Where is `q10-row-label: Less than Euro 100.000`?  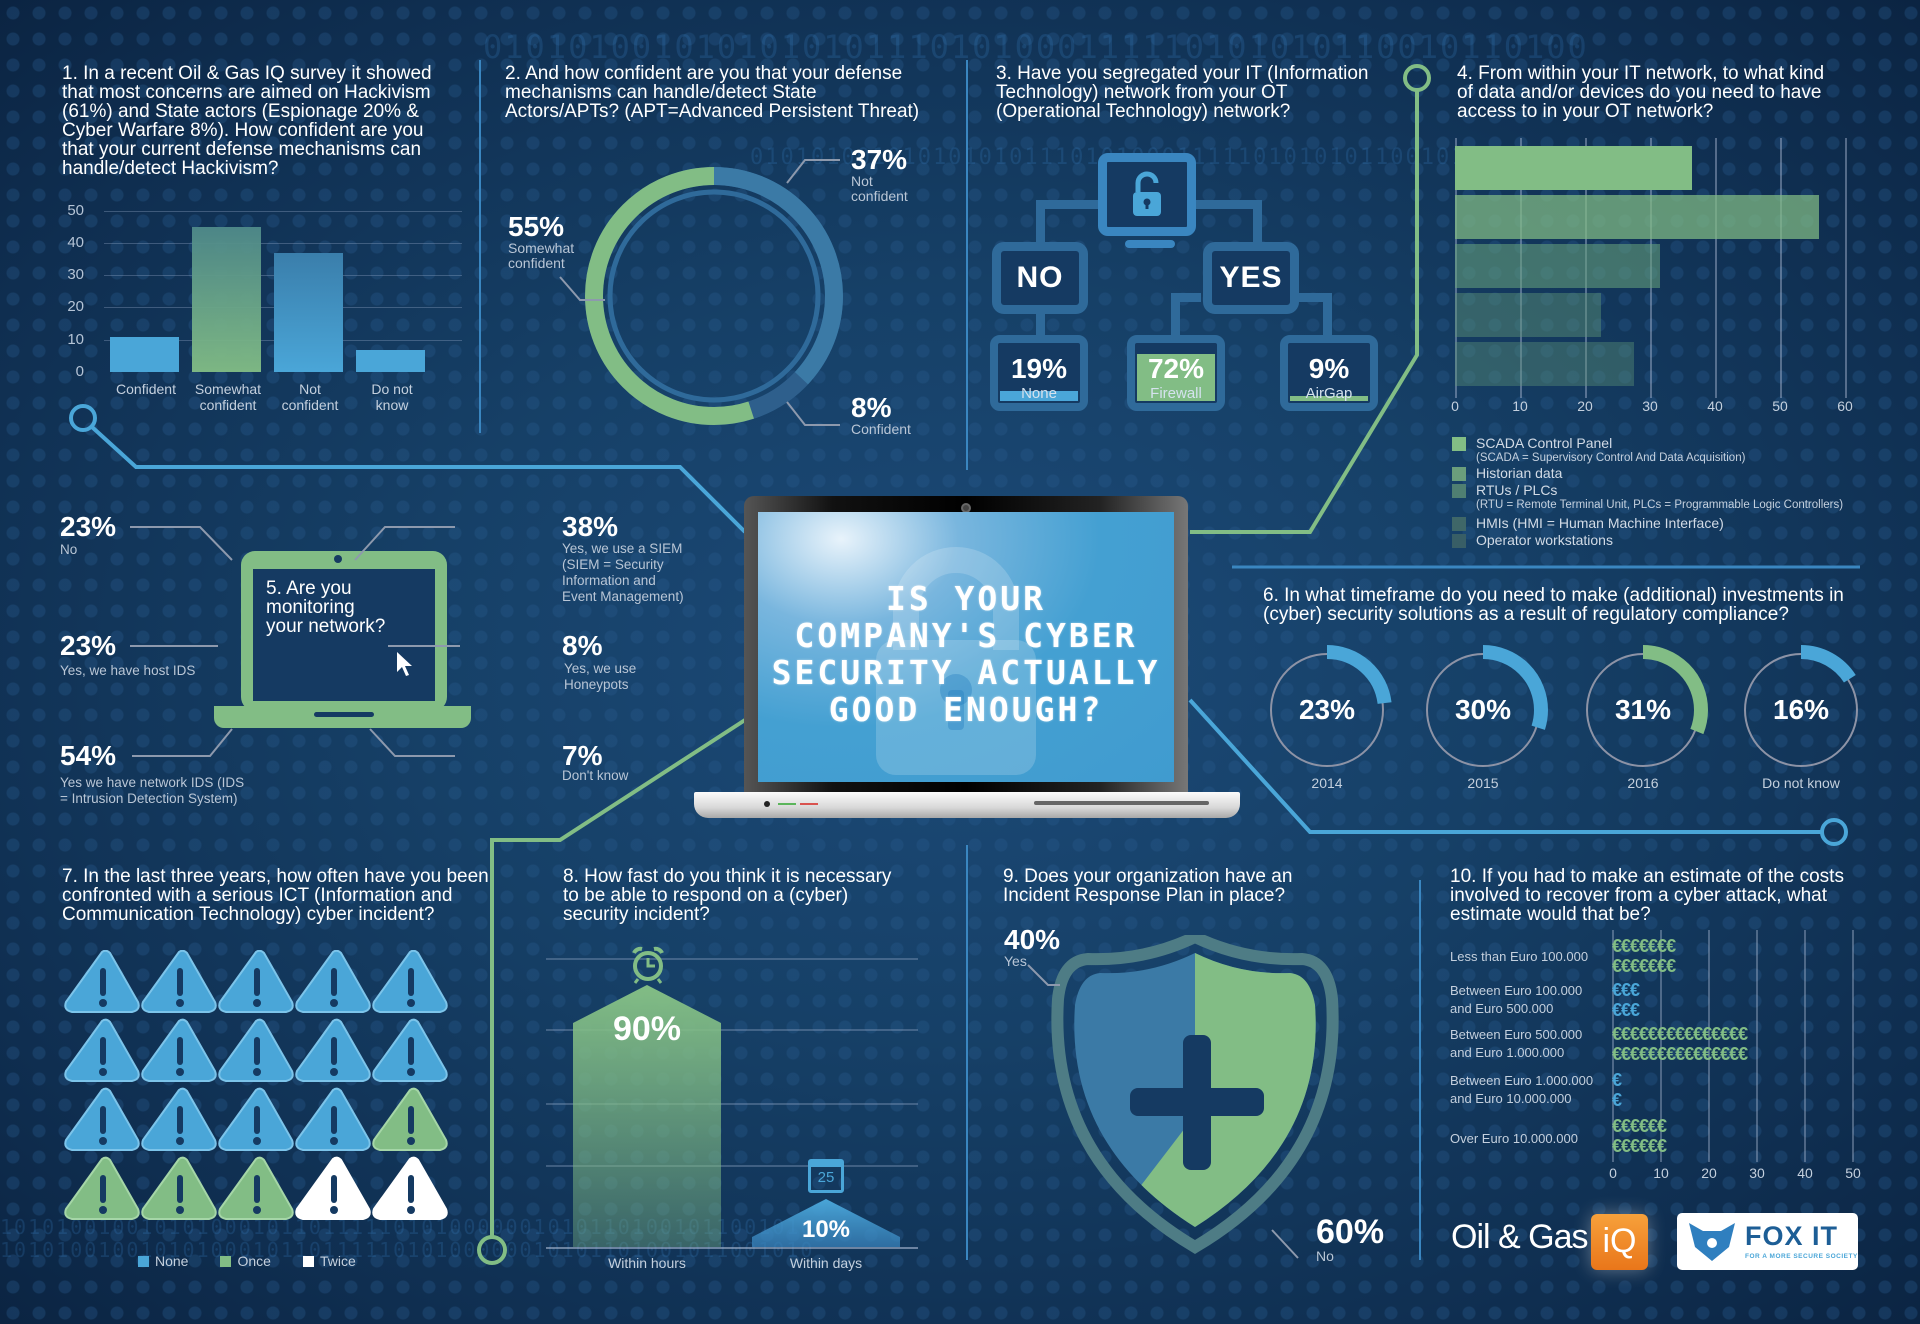
q10-row-label: Less than Euro 100.000 is located at coordinates (1519, 956).